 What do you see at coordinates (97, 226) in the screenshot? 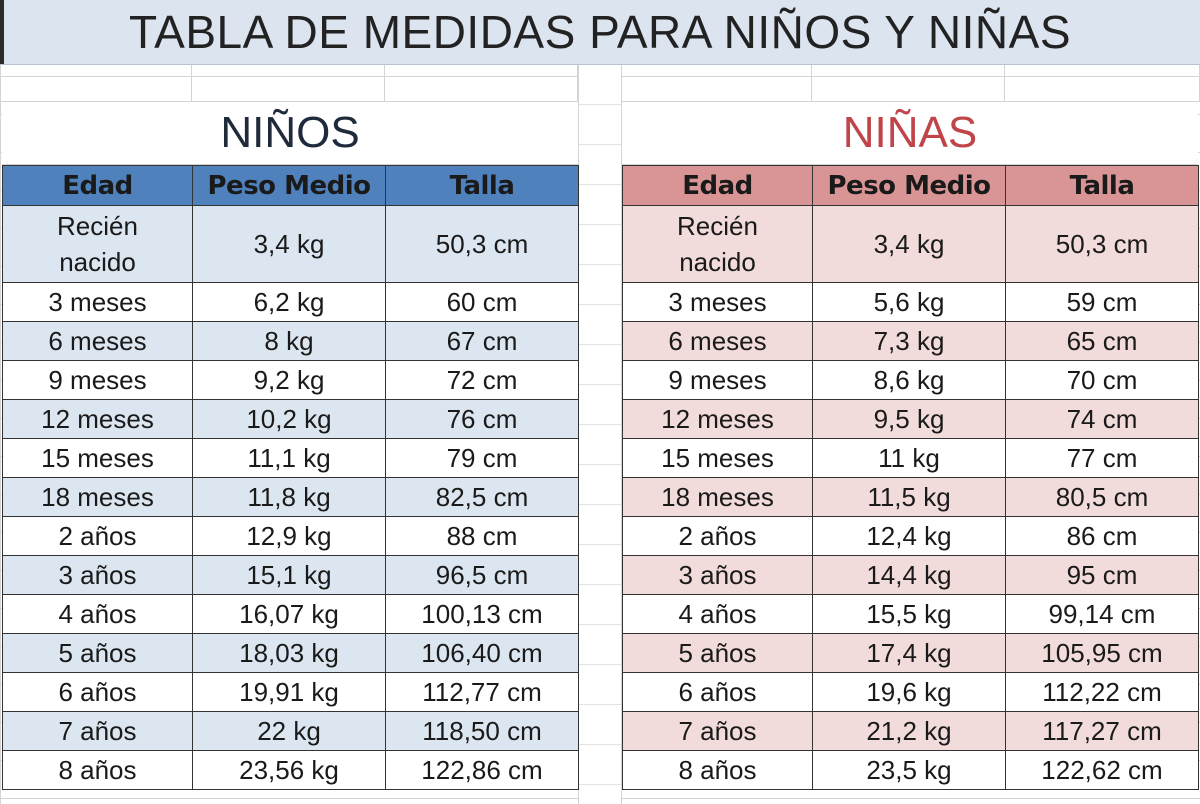
I see `age-line-1: Recién` at bounding box center [97, 226].